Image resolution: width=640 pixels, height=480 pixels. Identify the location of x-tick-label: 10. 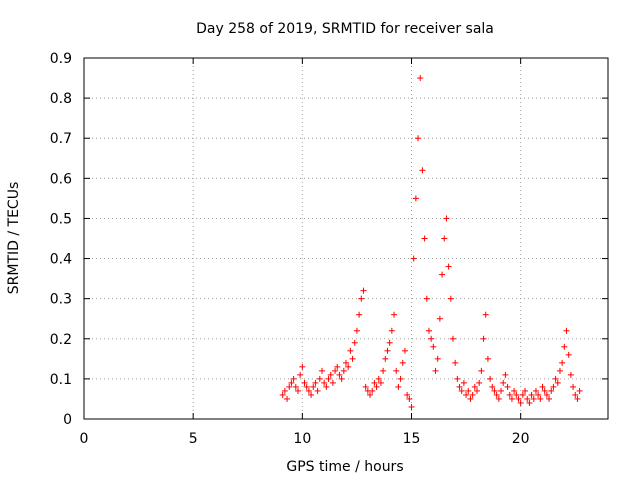
(302, 439).